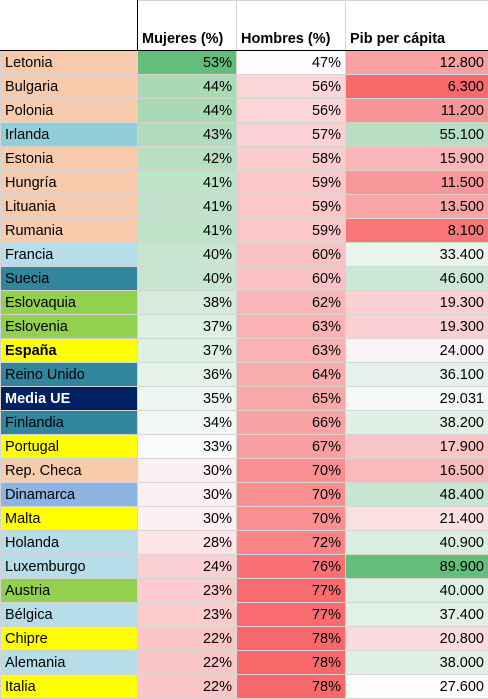  What do you see at coordinates (187, 26) in the screenshot?
I see `header-mujeres: Mujeres (%)` at bounding box center [187, 26].